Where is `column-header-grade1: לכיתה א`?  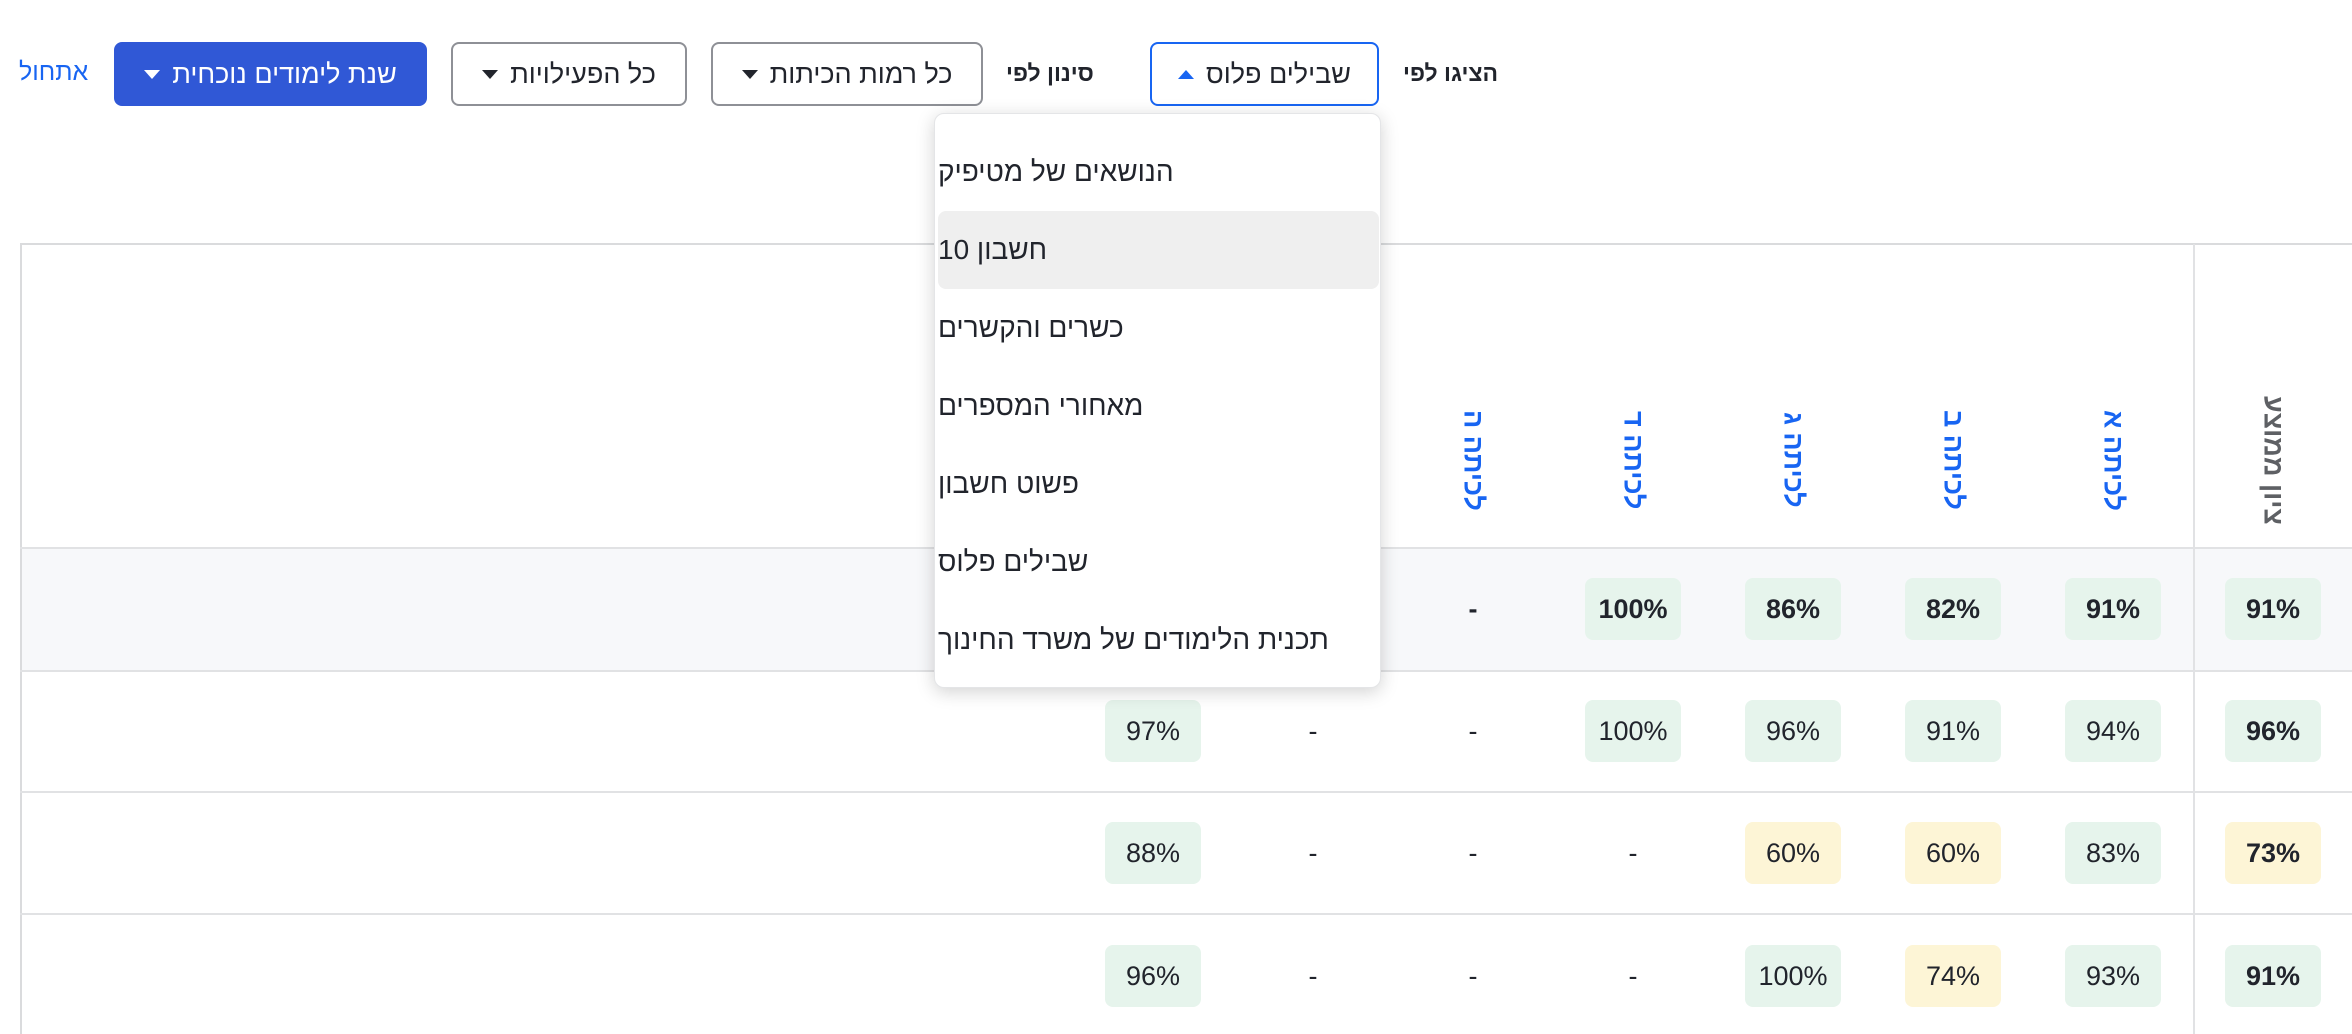
column-header-grade1: לכיתה א is located at coordinates (2113, 460).